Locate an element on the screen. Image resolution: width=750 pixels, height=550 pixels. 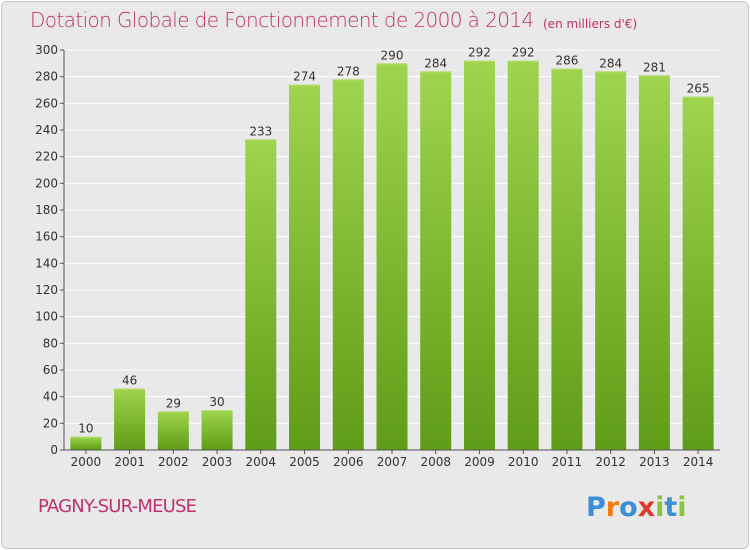
proxiti-logo: Proxiti is located at coordinates (636, 507).